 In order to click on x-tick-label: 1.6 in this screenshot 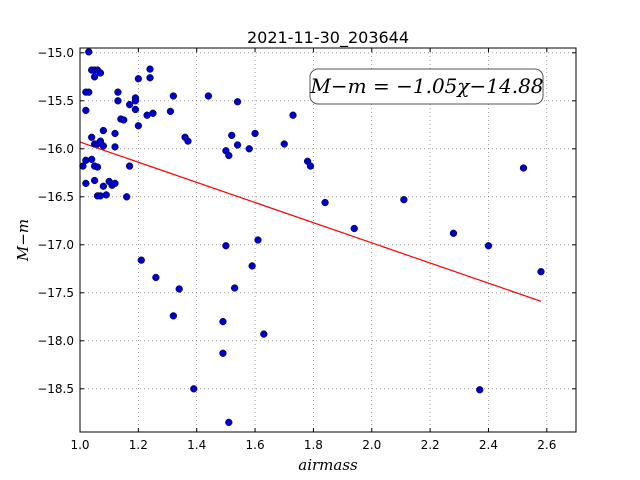, I will do `click(255, 445)`.